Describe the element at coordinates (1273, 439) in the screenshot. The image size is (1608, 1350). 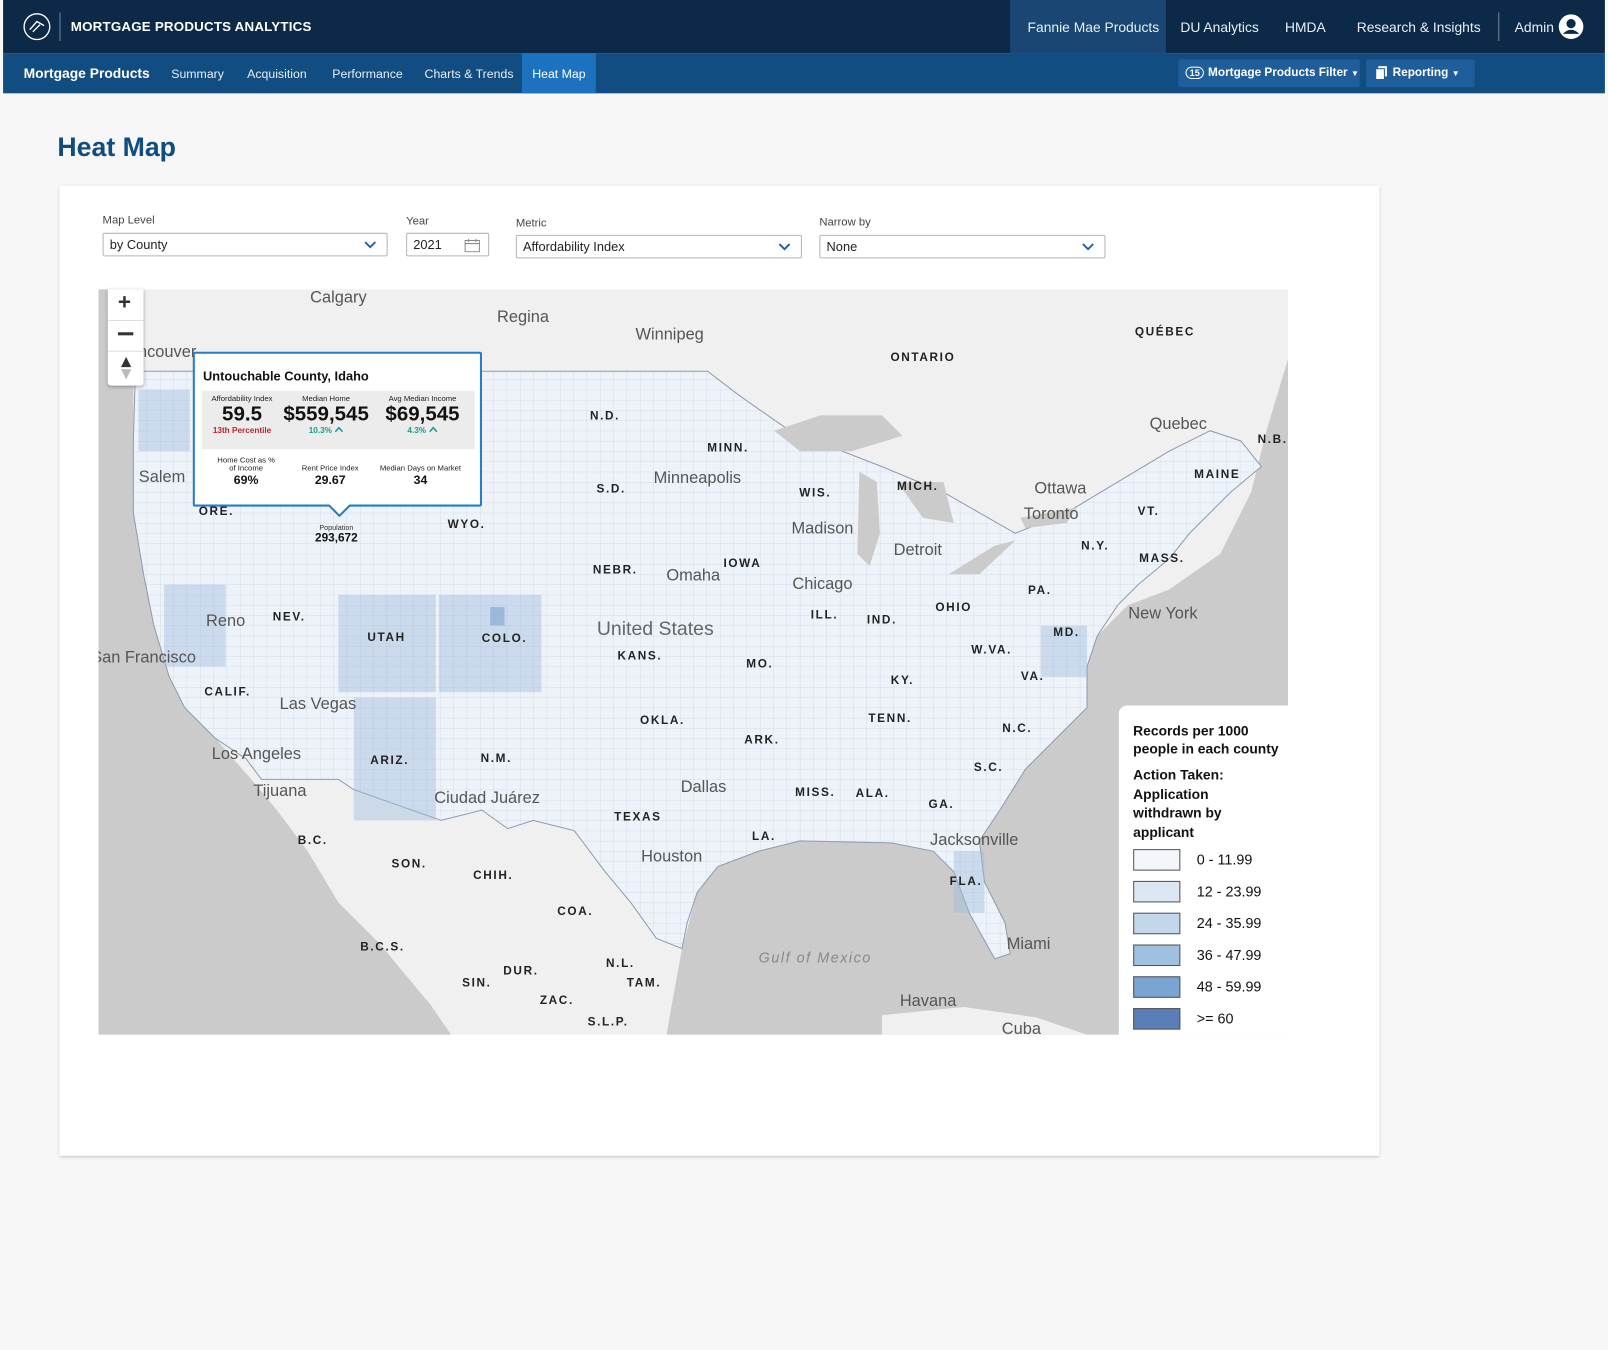
I see `map-label: N.B.` at that location.